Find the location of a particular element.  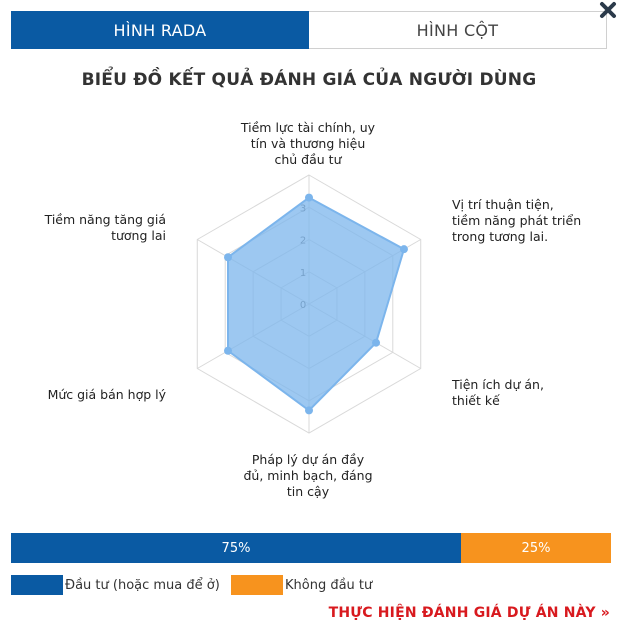

series-area is located at coordinates (316, 304).